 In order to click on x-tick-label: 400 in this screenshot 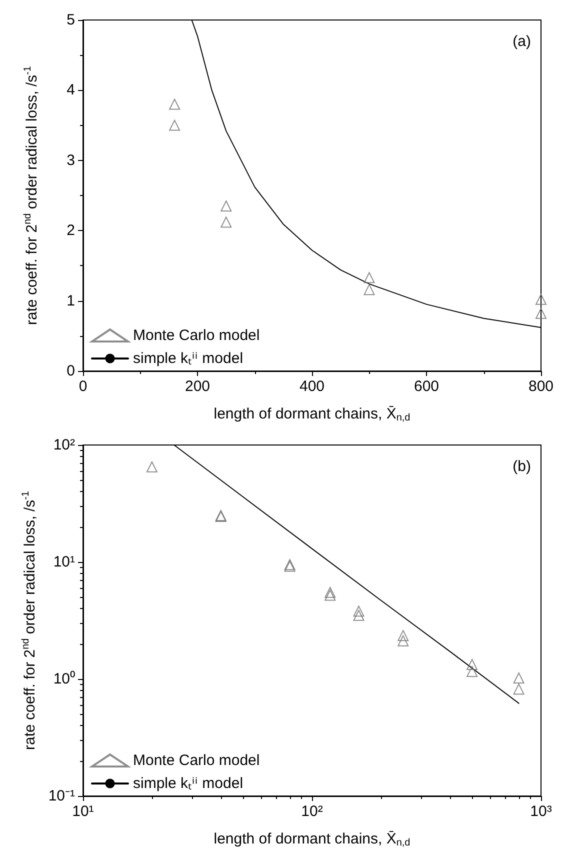, I will do `click(312, 386)`.